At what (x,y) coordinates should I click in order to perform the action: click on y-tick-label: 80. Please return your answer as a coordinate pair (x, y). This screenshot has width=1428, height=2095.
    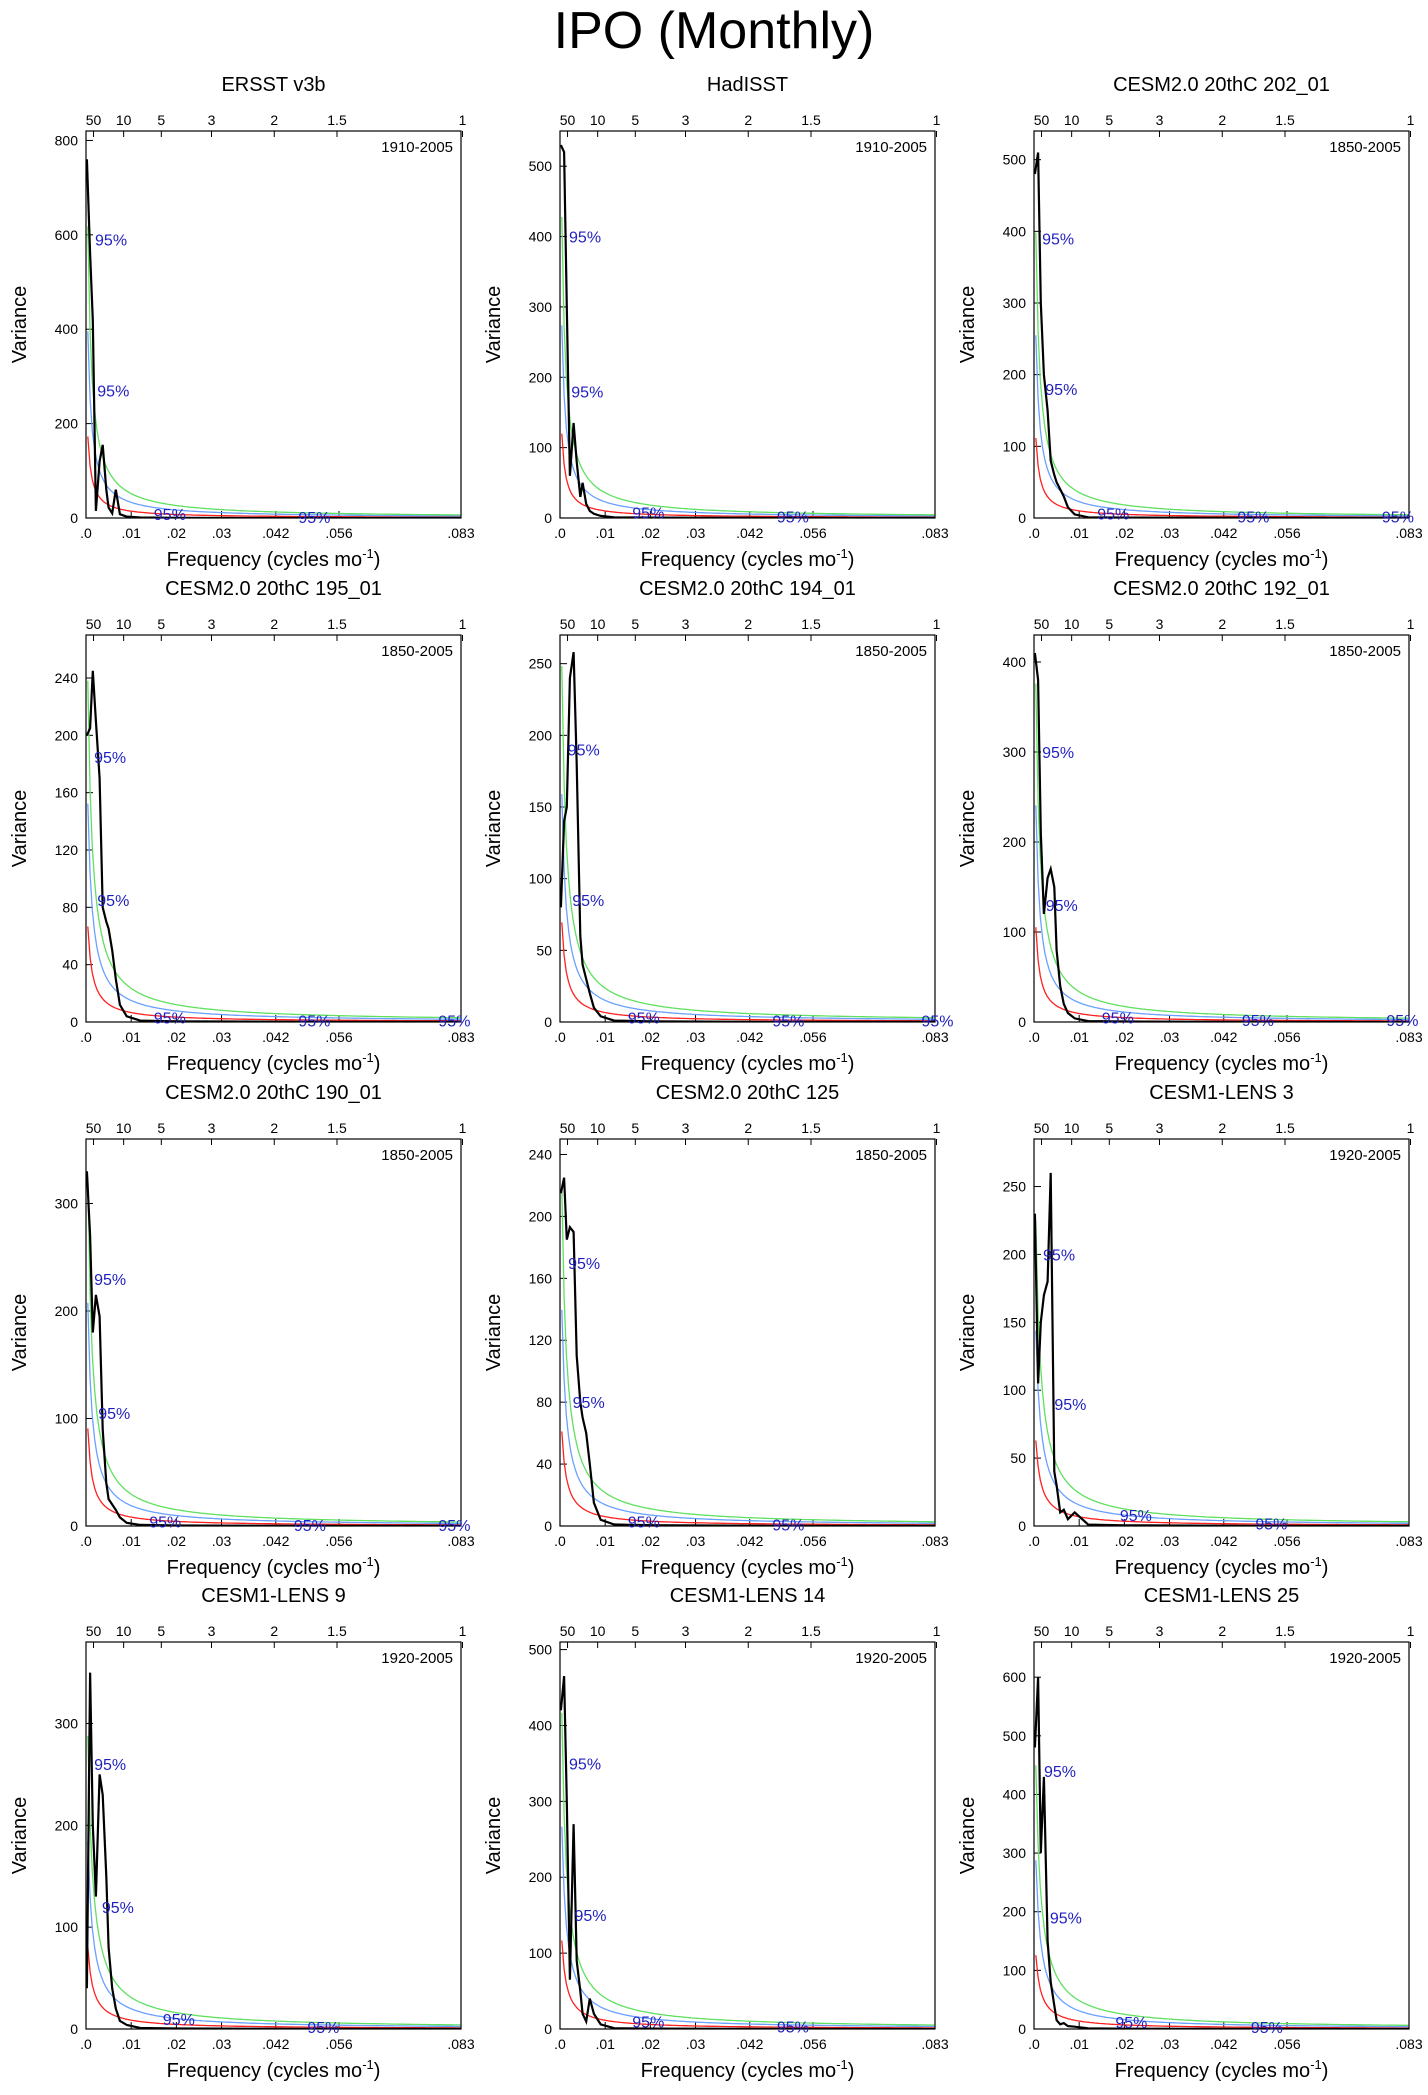
    Looking at the image, I should click on (70, 907).